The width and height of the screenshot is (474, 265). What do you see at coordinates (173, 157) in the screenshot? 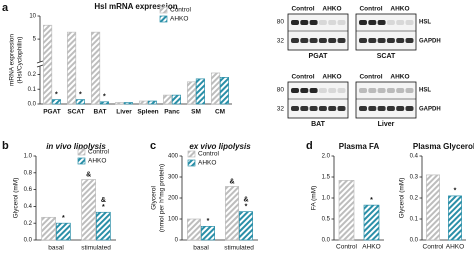
I see `y-tick-label: 400` at bounding box center [173, 157].